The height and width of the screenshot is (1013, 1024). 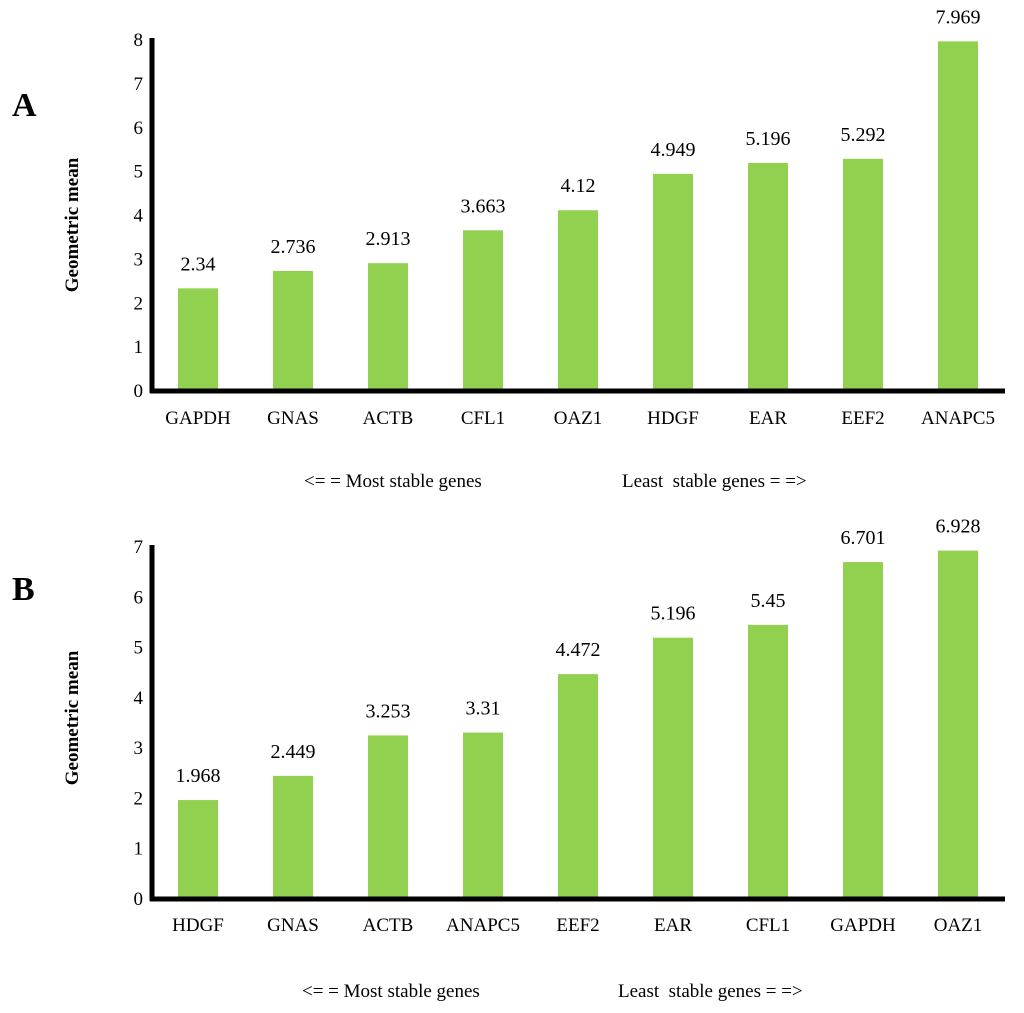 I want to click on panel-a-y-tick-label: 5, so click(x=139, y=172).